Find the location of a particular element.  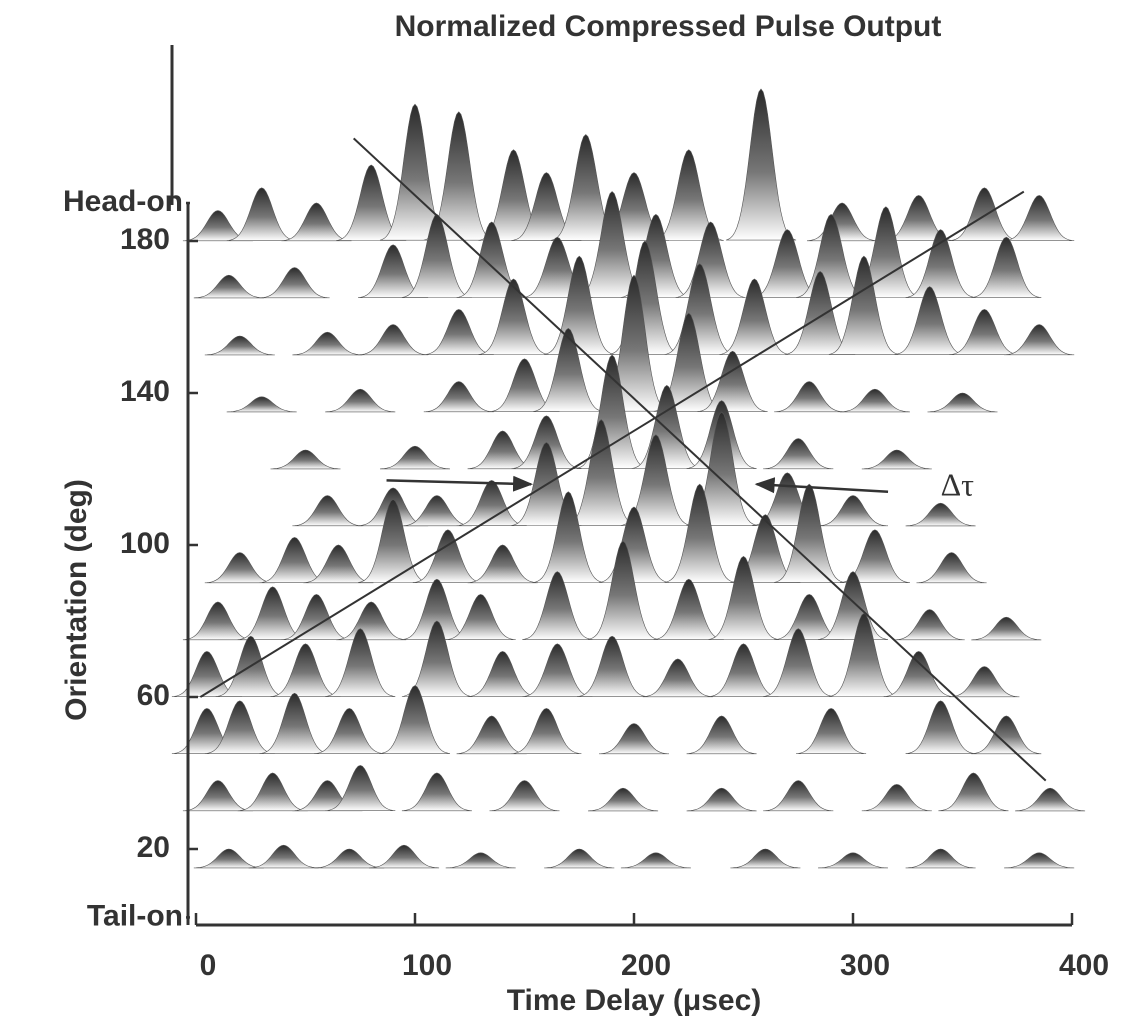

x-tick-label: 400 is located at coordinates (1084, 965).